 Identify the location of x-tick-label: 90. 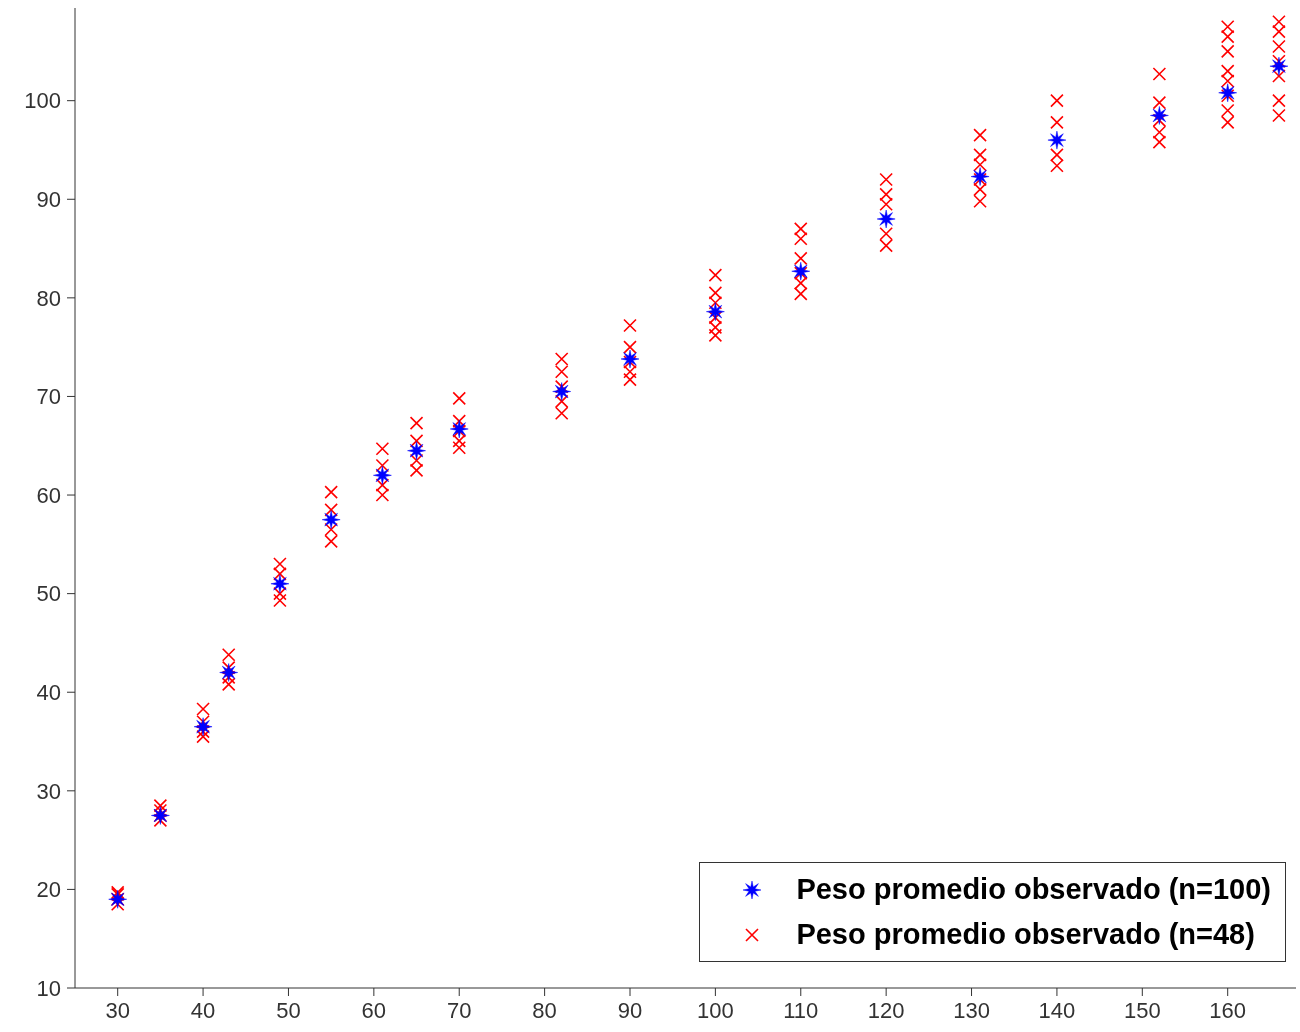
(630, 1010).